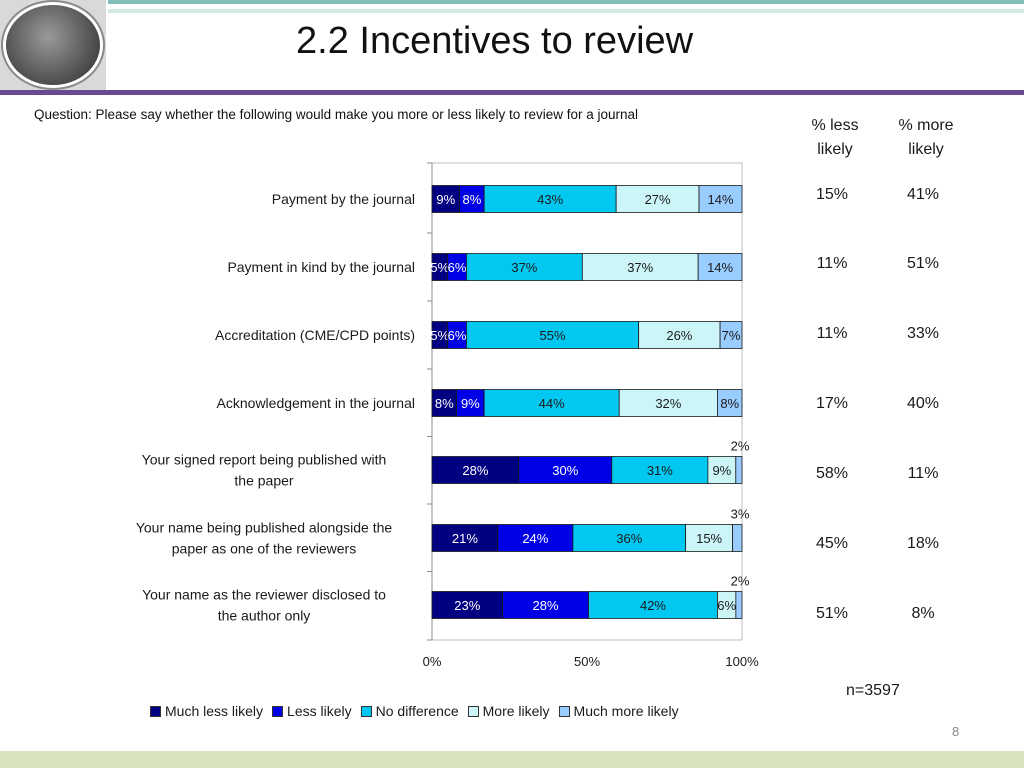 The image size is (1024, 768). I want to click on data-label: 55%, so click(553, 335).